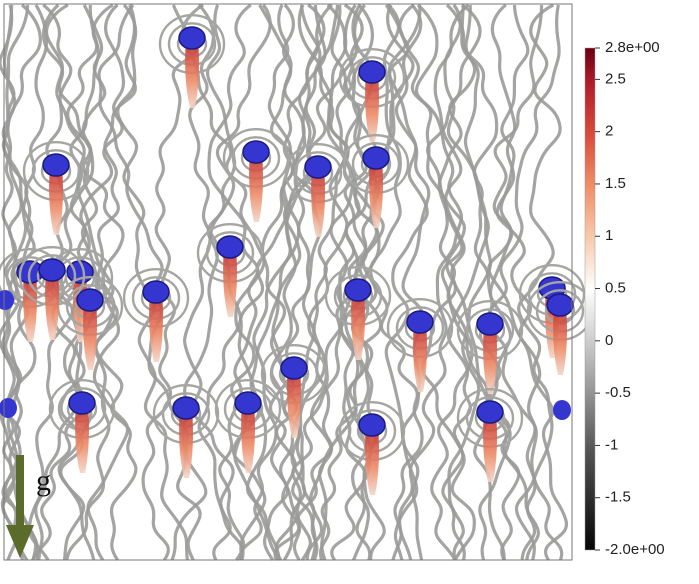  I want to click on gravity-label: g, so click(43, 480).